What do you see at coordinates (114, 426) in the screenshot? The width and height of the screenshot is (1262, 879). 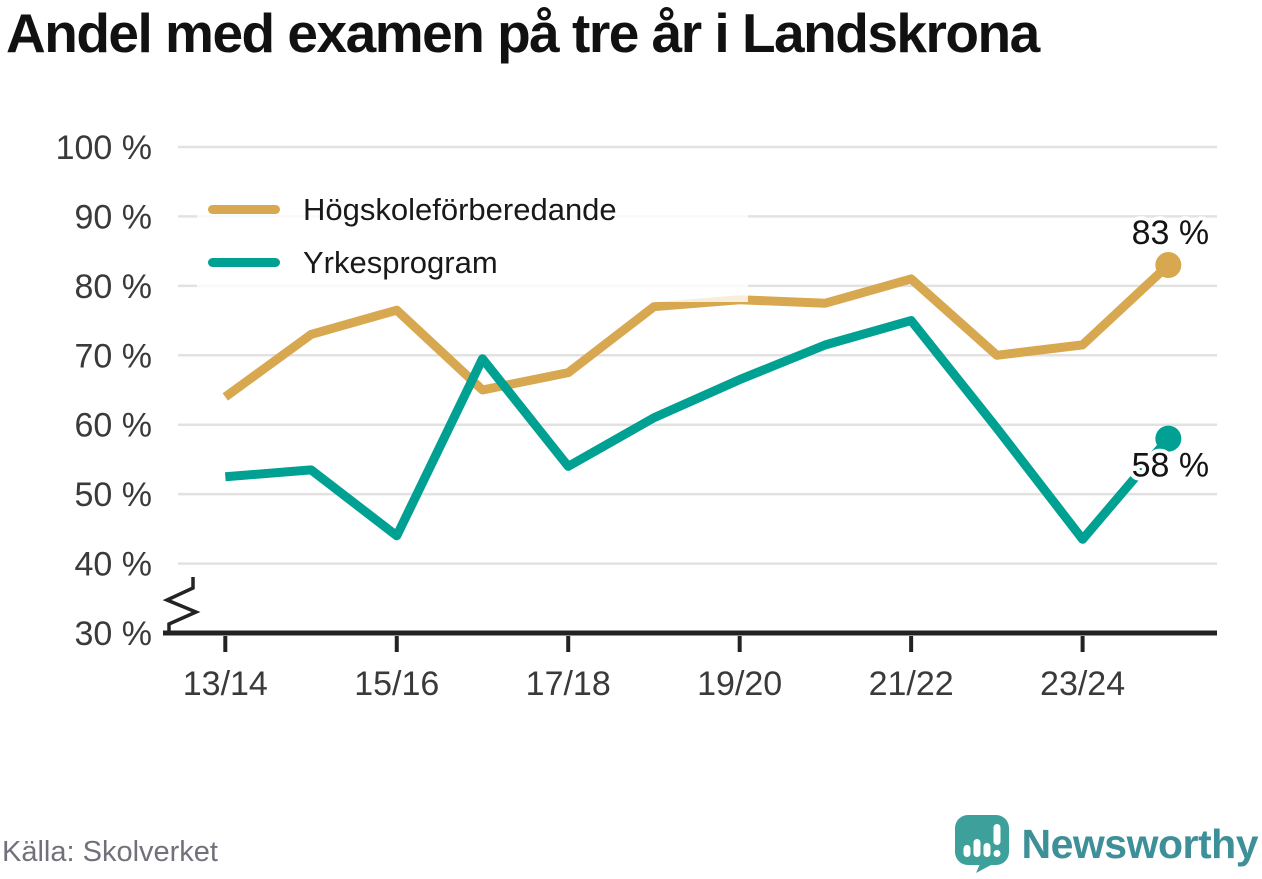 I see `svg-text: 60 %` at bounding box center [114, 426].